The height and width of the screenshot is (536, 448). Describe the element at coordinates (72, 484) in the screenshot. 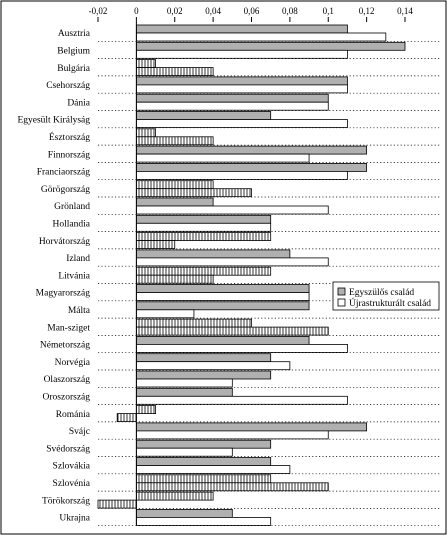

I see `category-label: Szlovénia` at that location.